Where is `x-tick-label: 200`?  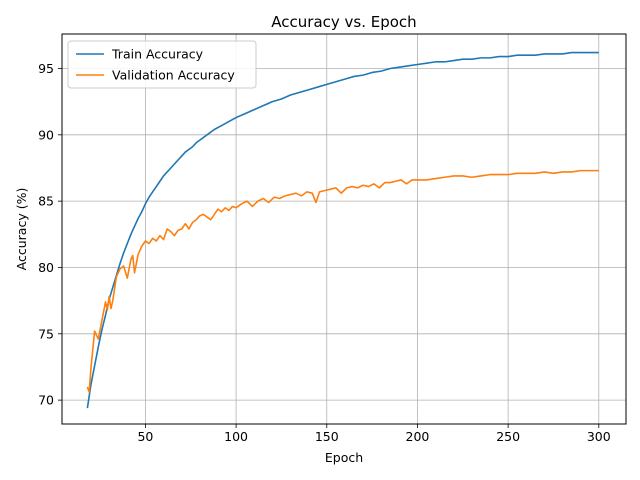 x-tick-label: 200 is located at coordinates (418, 436).